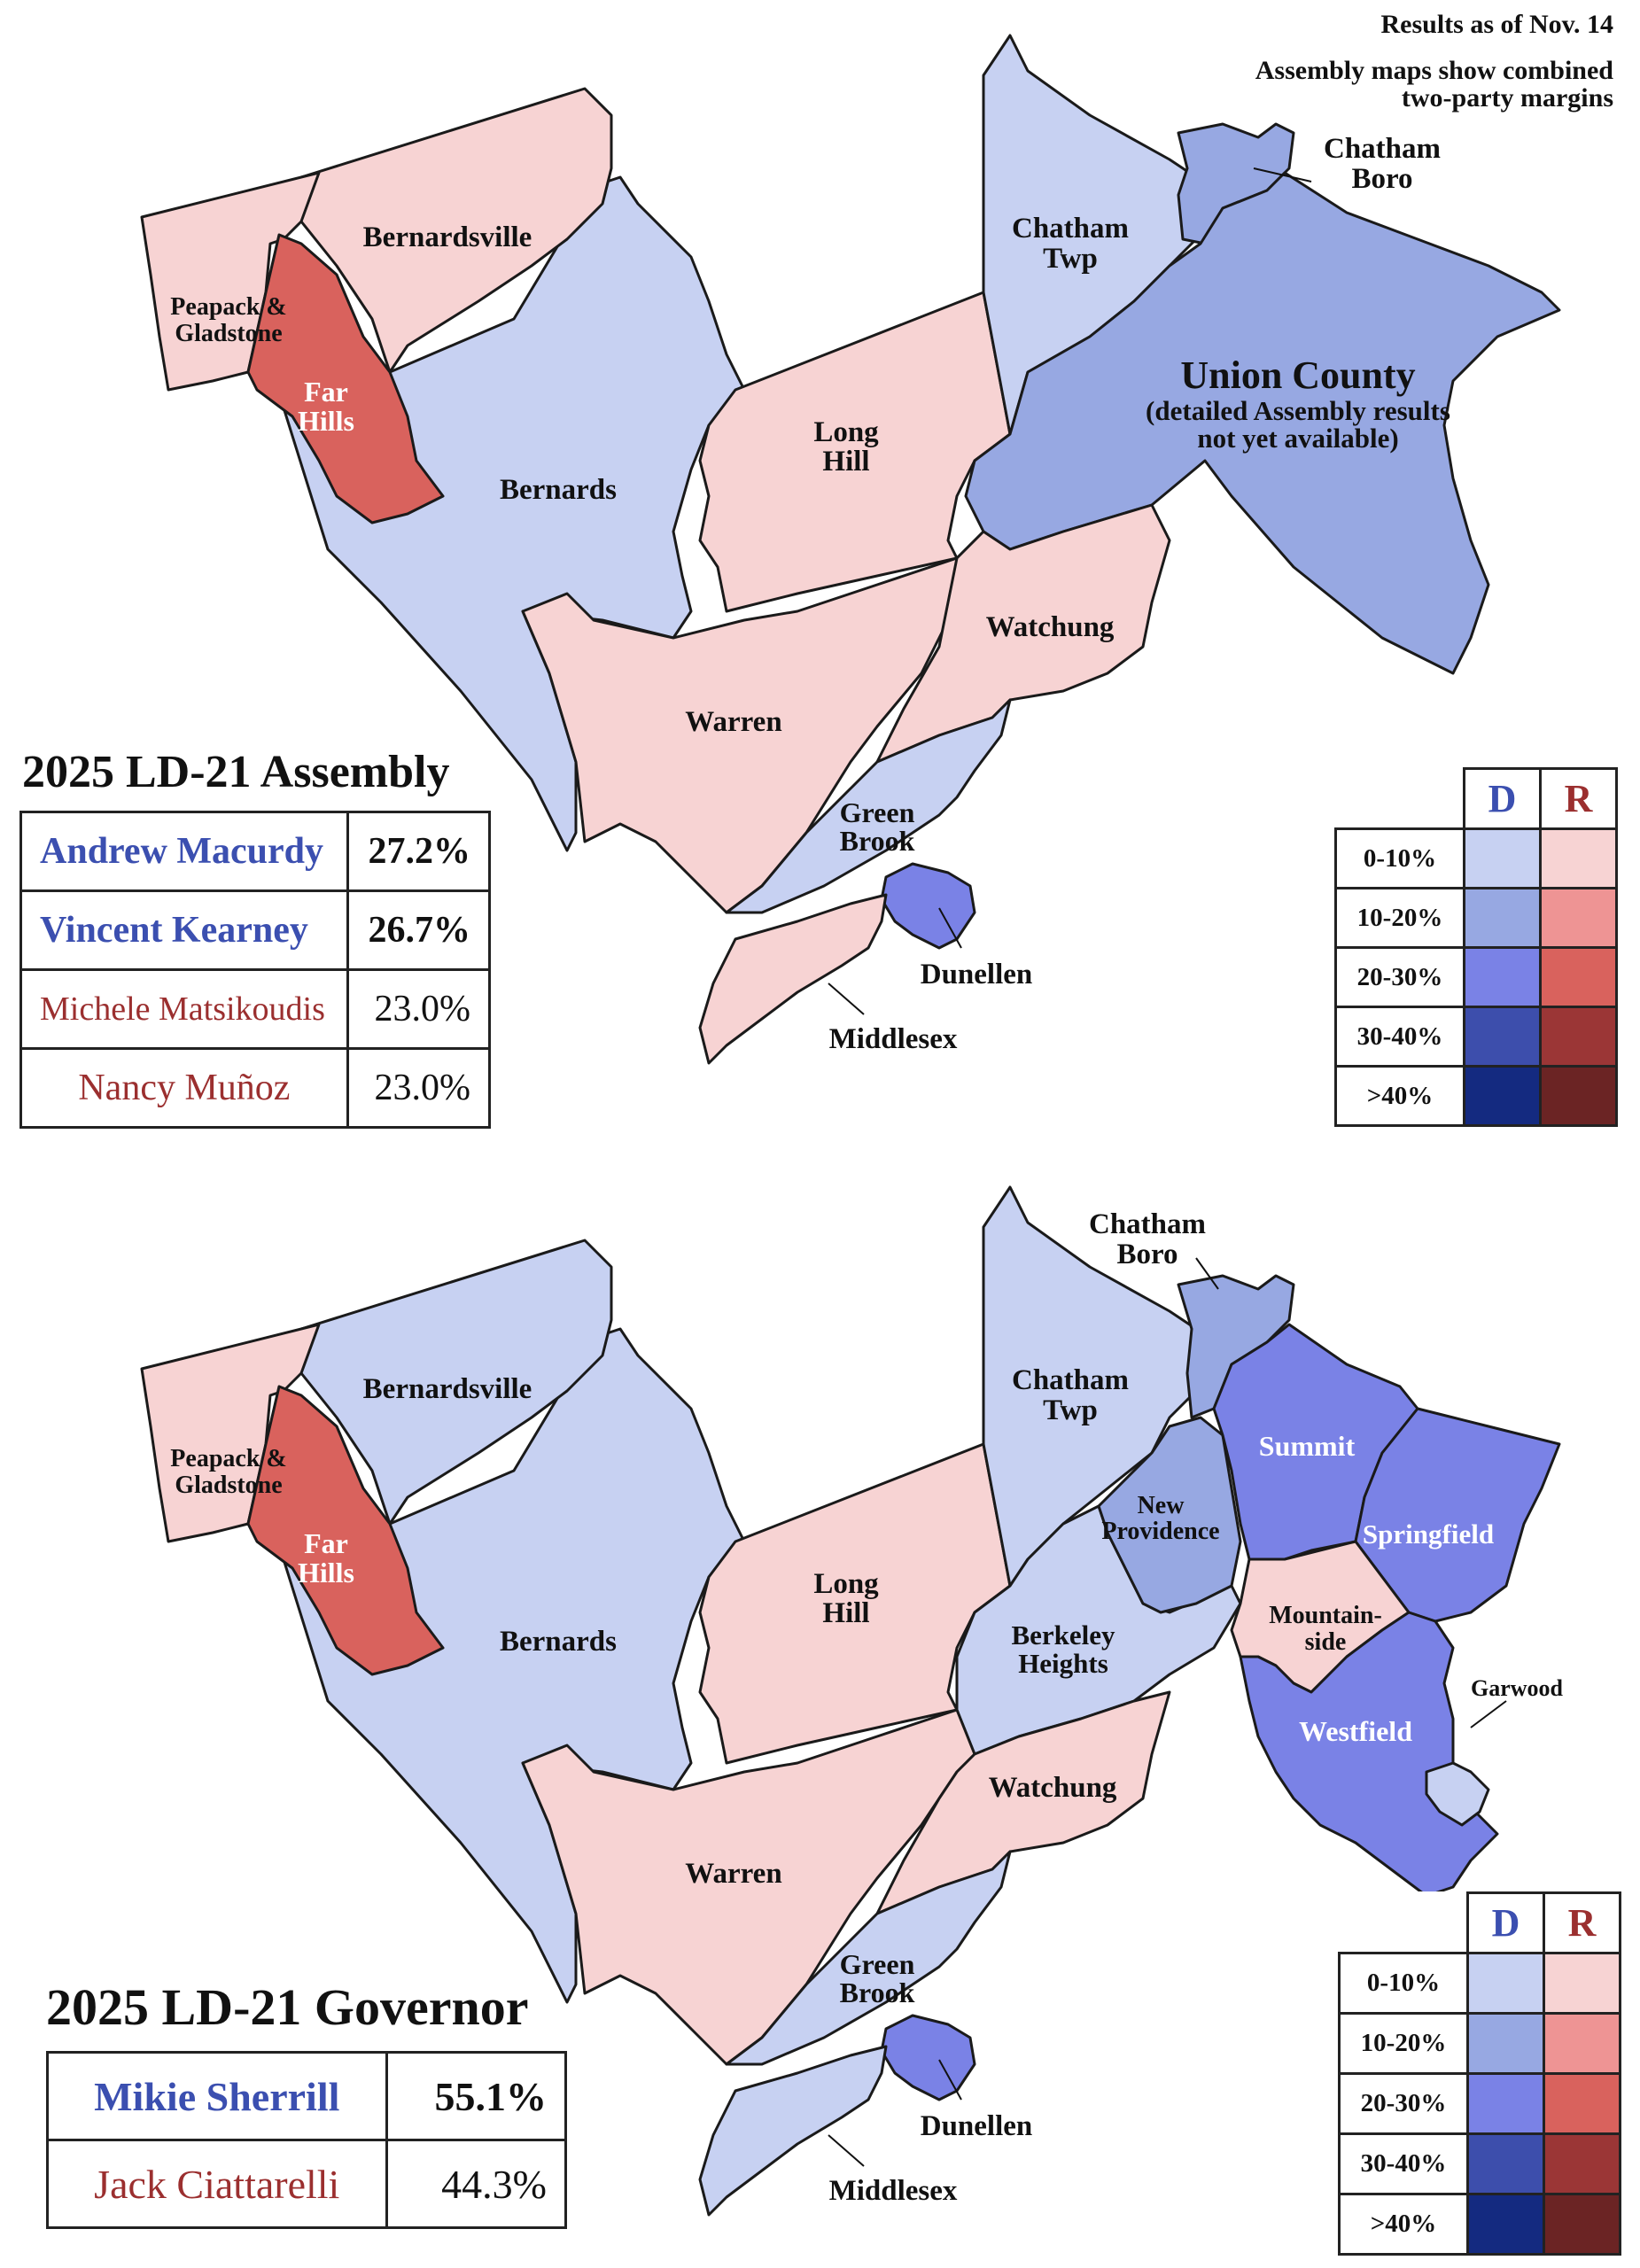  Describe the element at coordinates (1169, 1515) in the screenshot. I see `region-new-providence` at that location.